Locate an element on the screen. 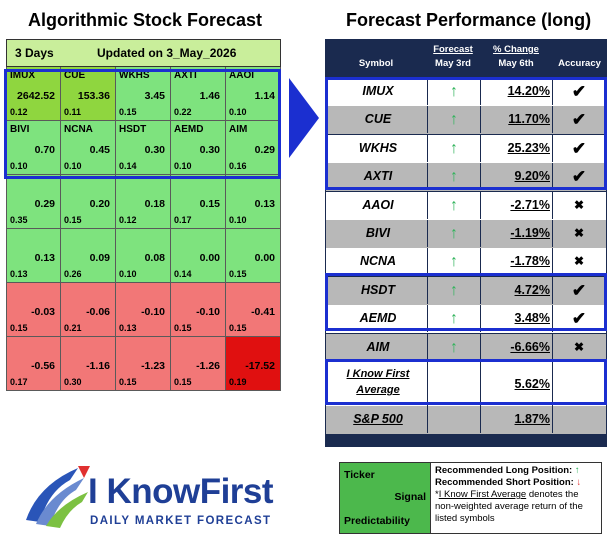 This screenshot has width=612, height=545. heatmap-cell: IMUX 2642.52 0.12 is located at coordinates (33, 94).